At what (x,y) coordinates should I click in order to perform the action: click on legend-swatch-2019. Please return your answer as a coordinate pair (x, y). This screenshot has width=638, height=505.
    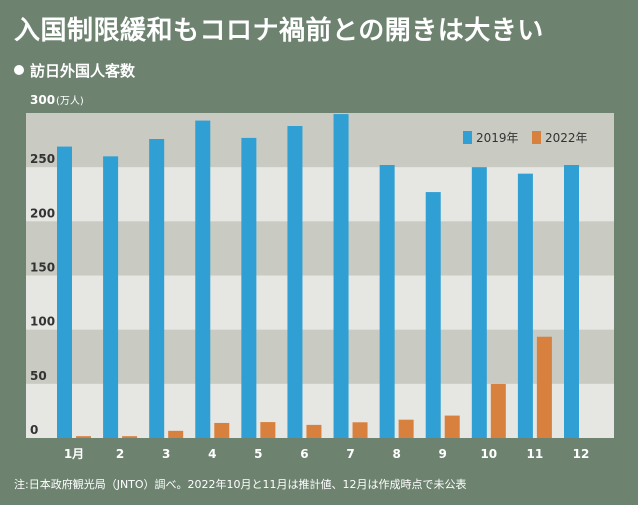
    Looking at the image, I should click on (467, 137).